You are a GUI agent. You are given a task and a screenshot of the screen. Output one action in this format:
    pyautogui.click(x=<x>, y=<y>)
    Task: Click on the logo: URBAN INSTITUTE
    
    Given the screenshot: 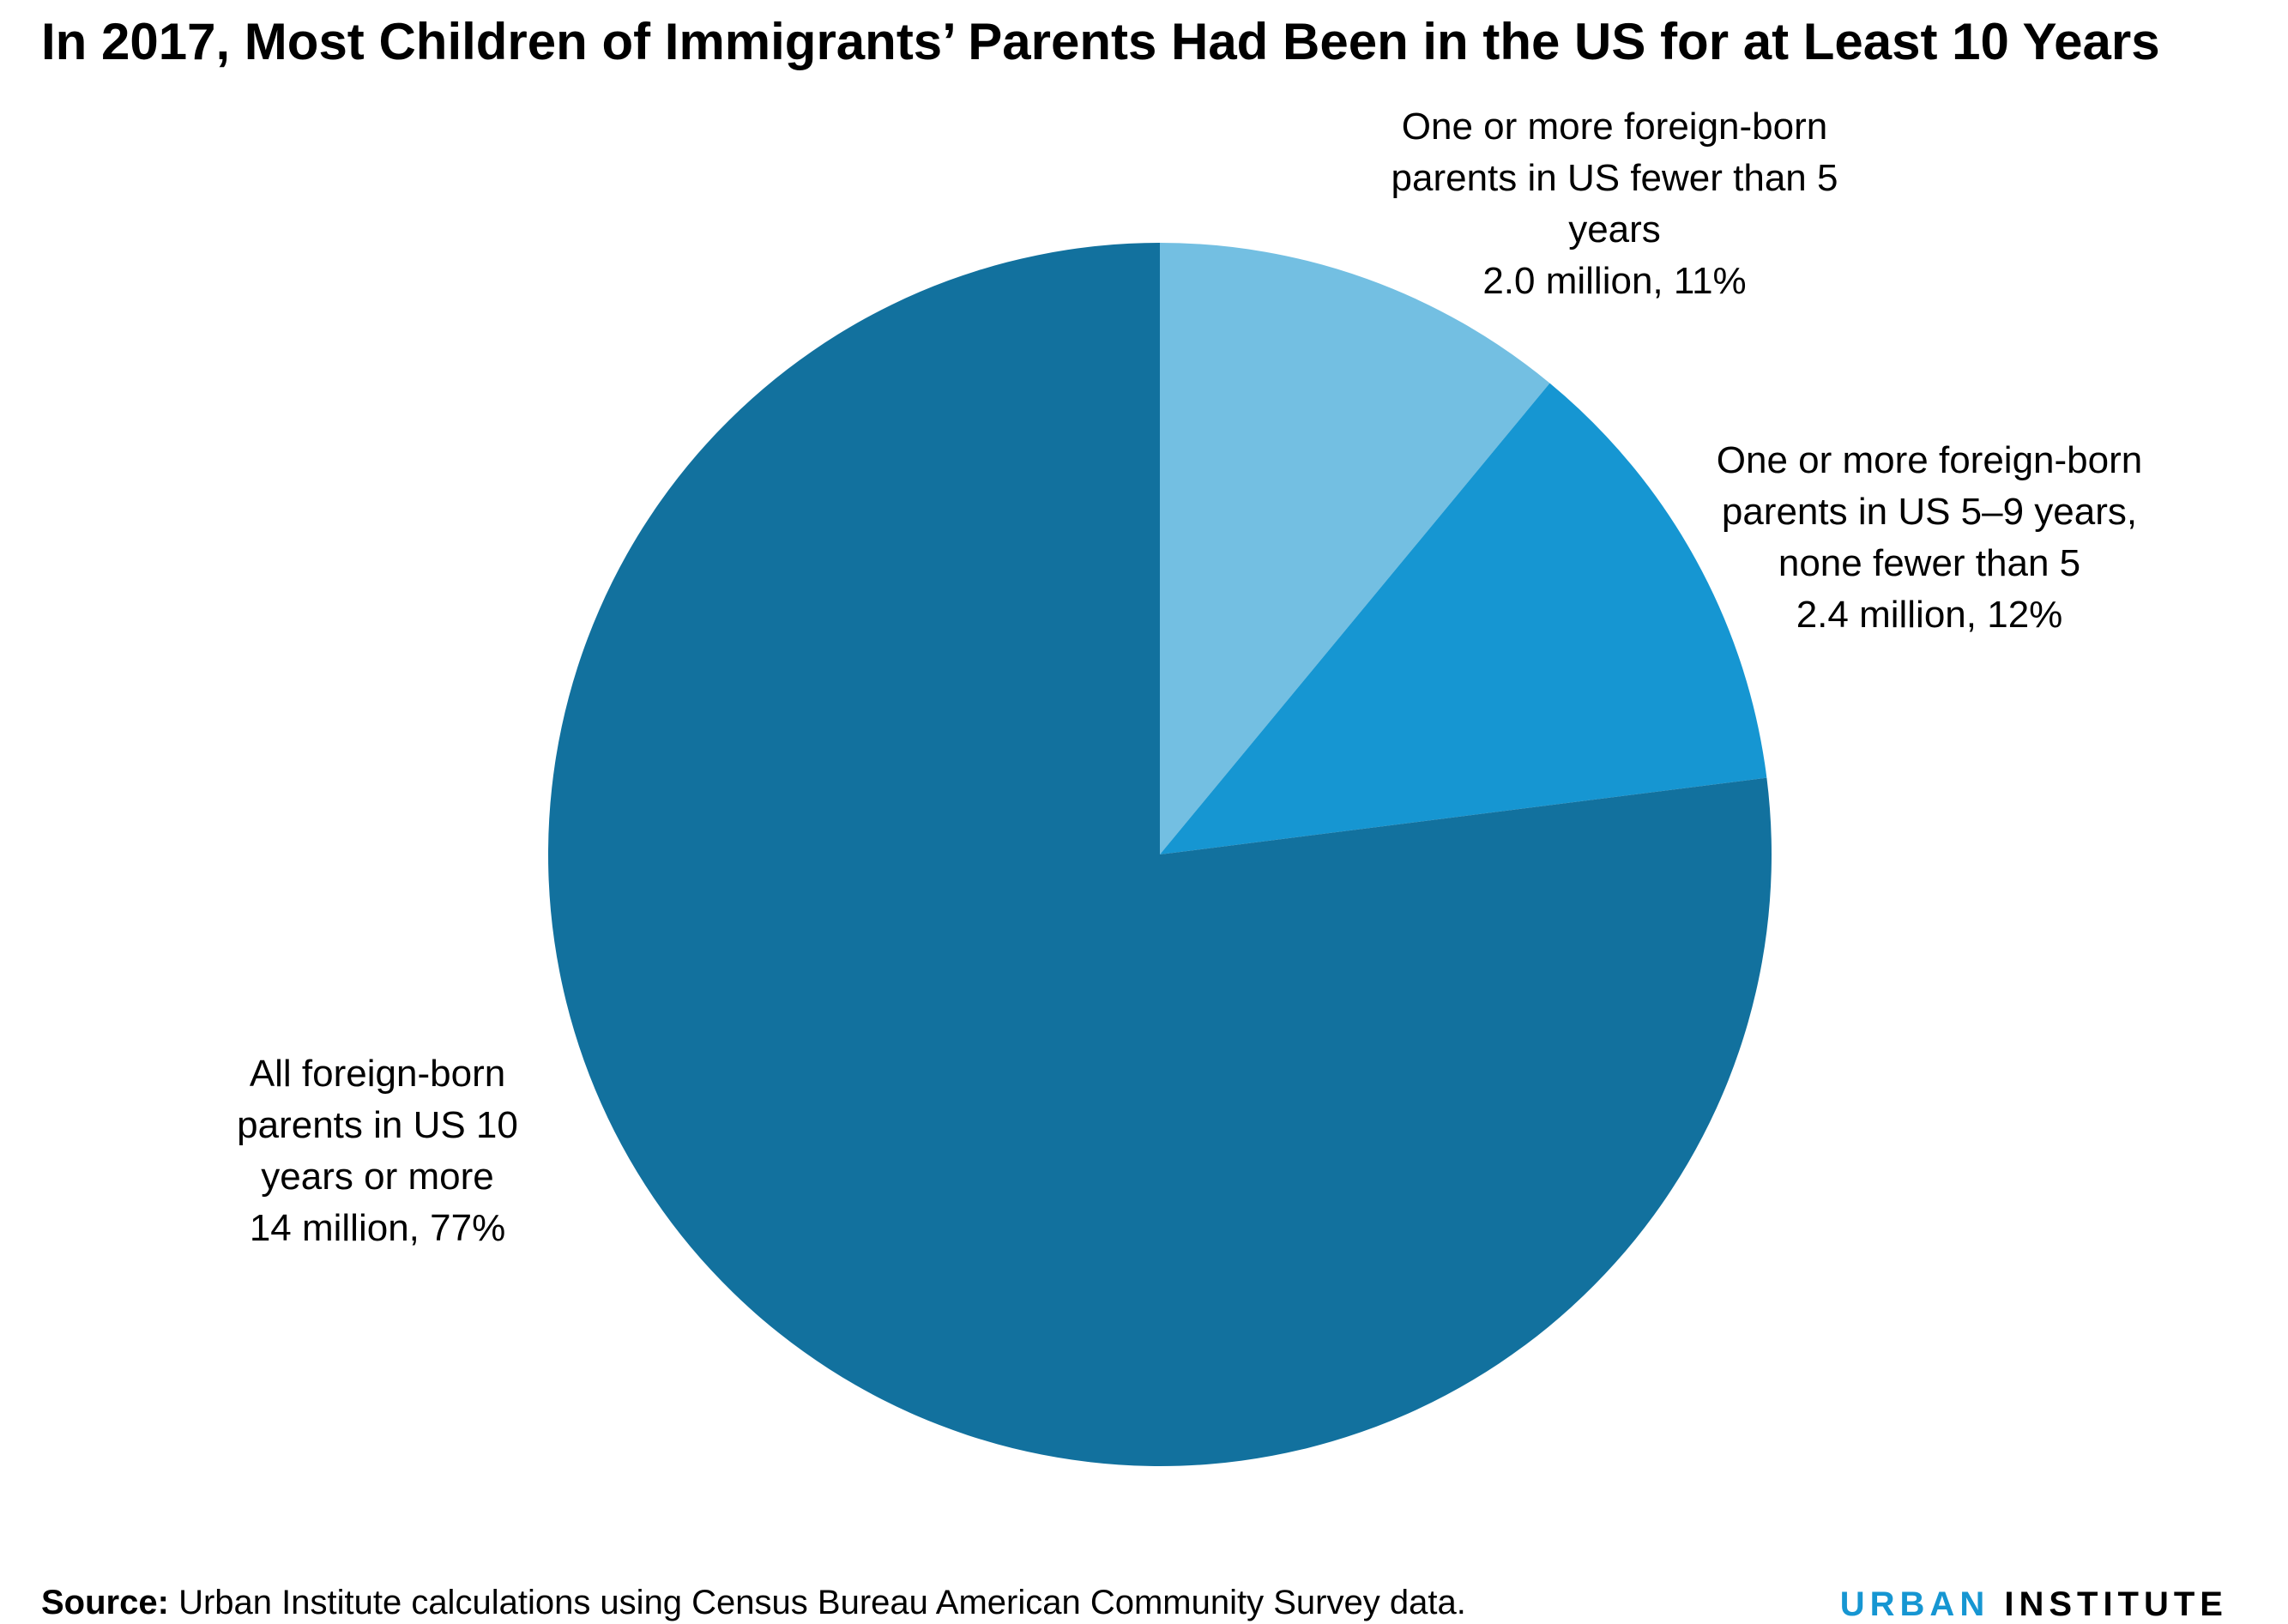 What is the action you would take?
    pyautogui.click(x=2034, y=1604)
    